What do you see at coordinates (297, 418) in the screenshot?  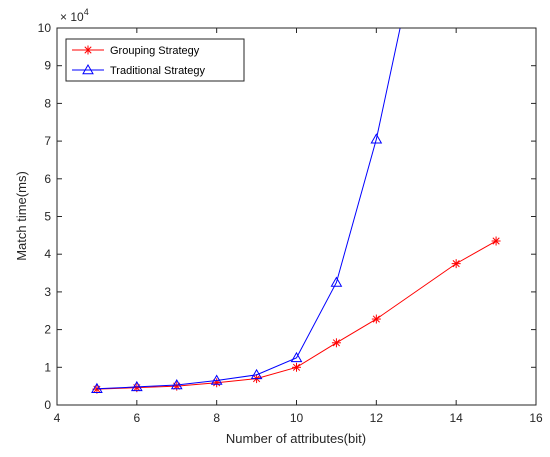 I see `x-tick-label: 10` at bounding box center [297, 418].